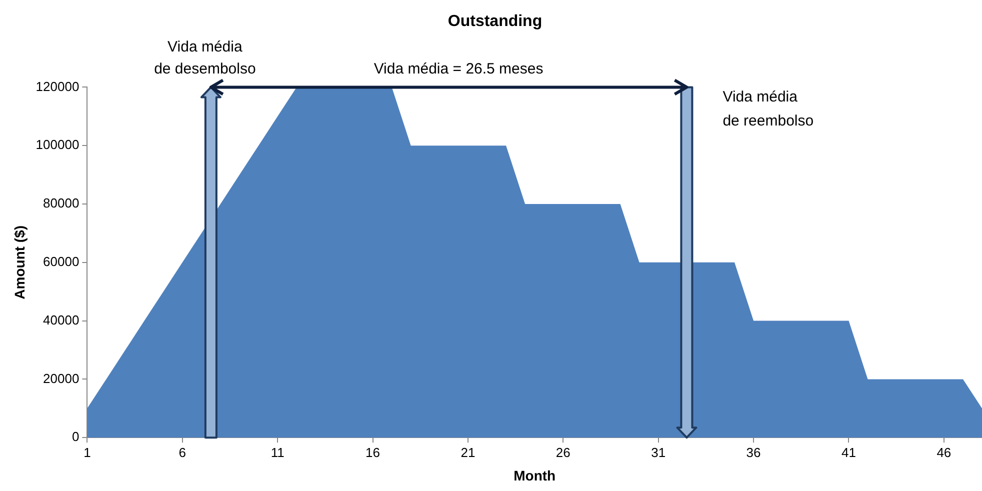 The height and width of the screenshot is (491, 982). Describe the element at coordinates (658, 452) in the screenshot. I see `x-tick-label: 31` at that location.